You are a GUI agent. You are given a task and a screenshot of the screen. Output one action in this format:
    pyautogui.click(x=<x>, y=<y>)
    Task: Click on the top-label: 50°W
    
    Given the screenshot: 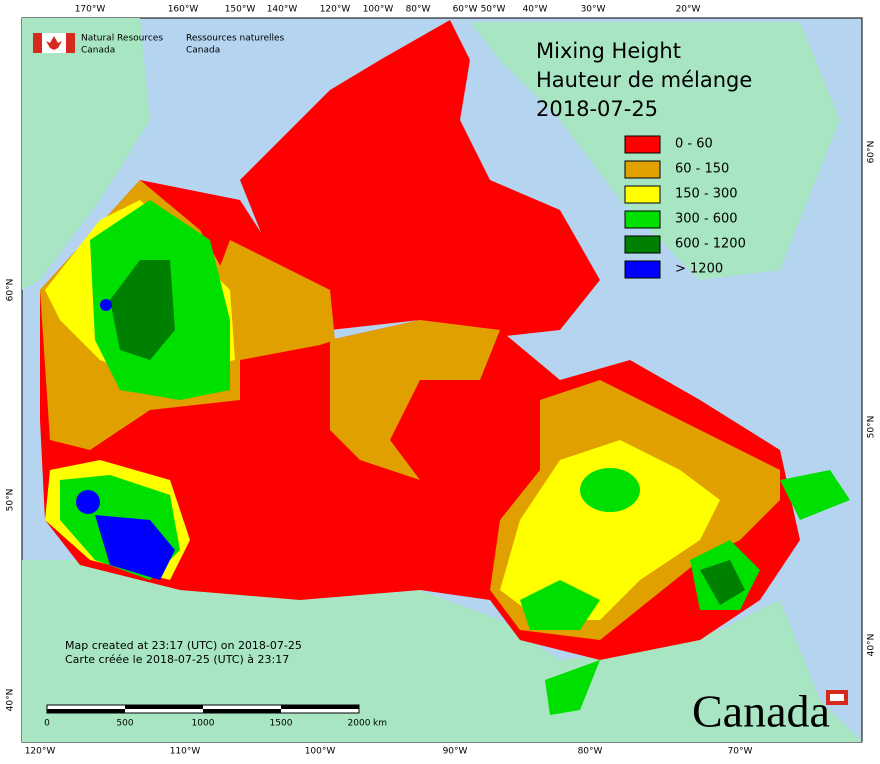 What is the action you would take?
    pyautogui.click(x=493, y=10)
    